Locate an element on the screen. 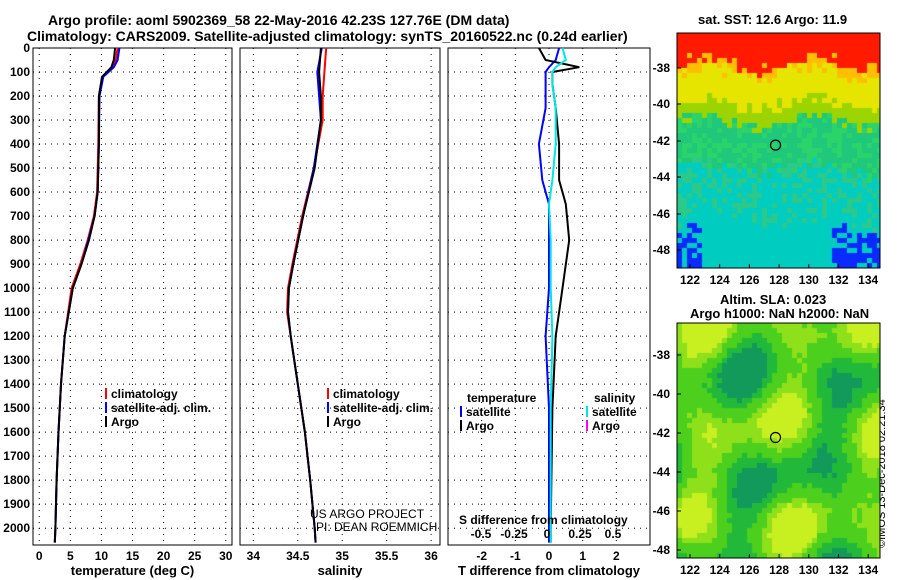 This screenshot has height=580, width=900. x-tick-label: 34.5 is located at coordinates (298, 556).